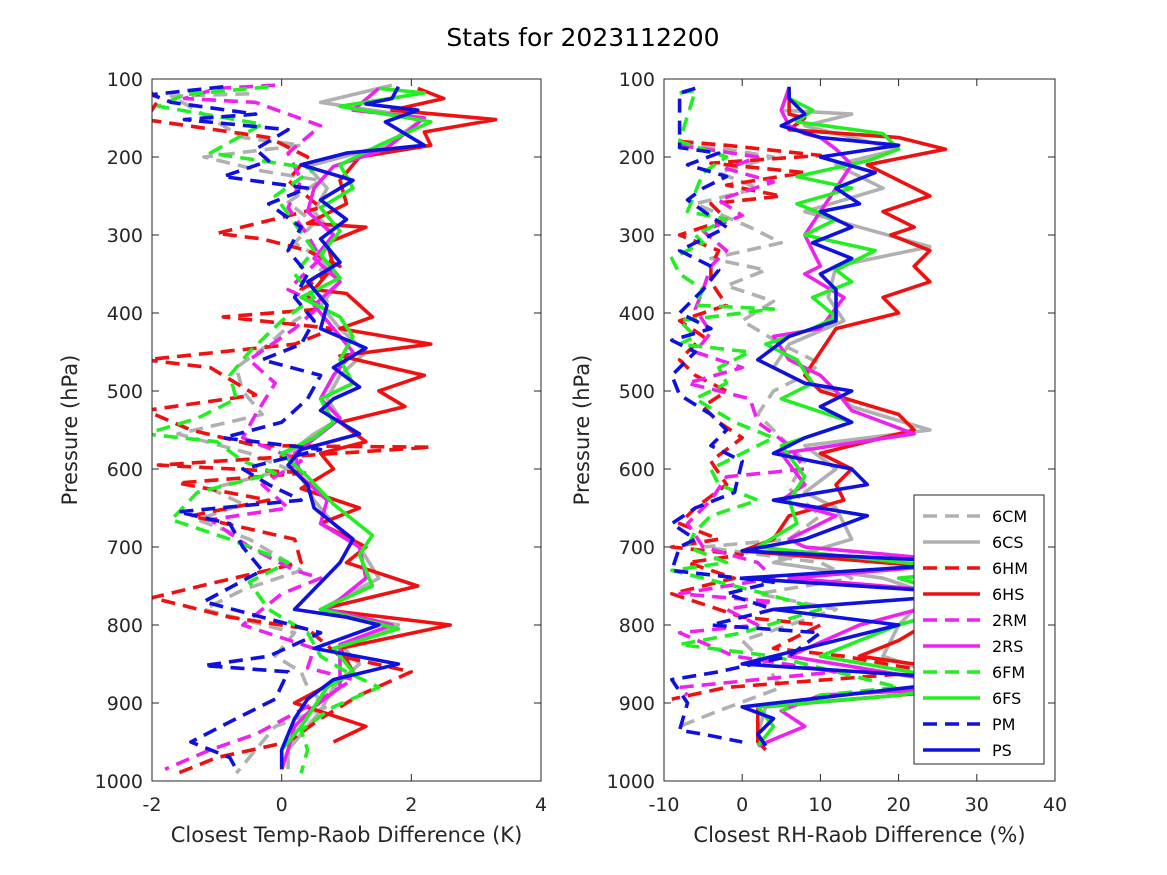 This screenshot has height=875, width=1167. Describe the element at coordinates (70, 430) in the screenshot. I see `chart-0-ylabel: Pressure (hPa)` at that location.